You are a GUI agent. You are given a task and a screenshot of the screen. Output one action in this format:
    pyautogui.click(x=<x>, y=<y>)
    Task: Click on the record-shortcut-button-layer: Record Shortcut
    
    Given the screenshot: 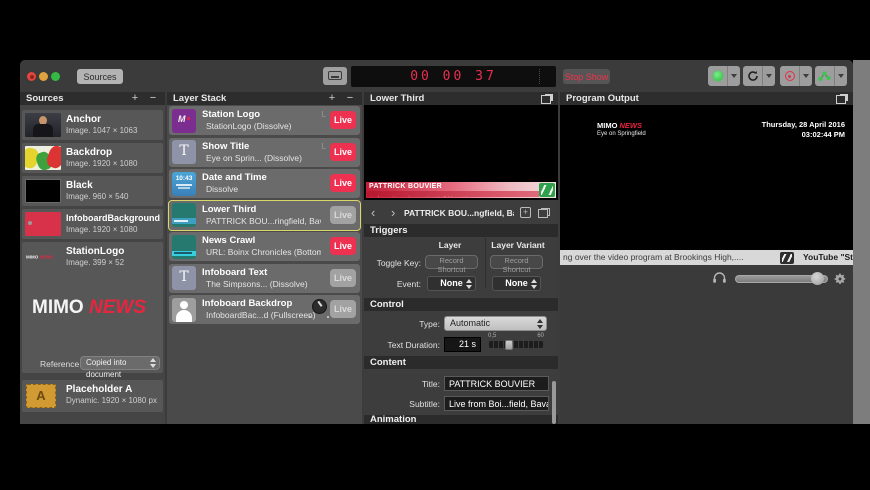 What is the action you would take?
    pyautogui.click(x=451, y=264)
    